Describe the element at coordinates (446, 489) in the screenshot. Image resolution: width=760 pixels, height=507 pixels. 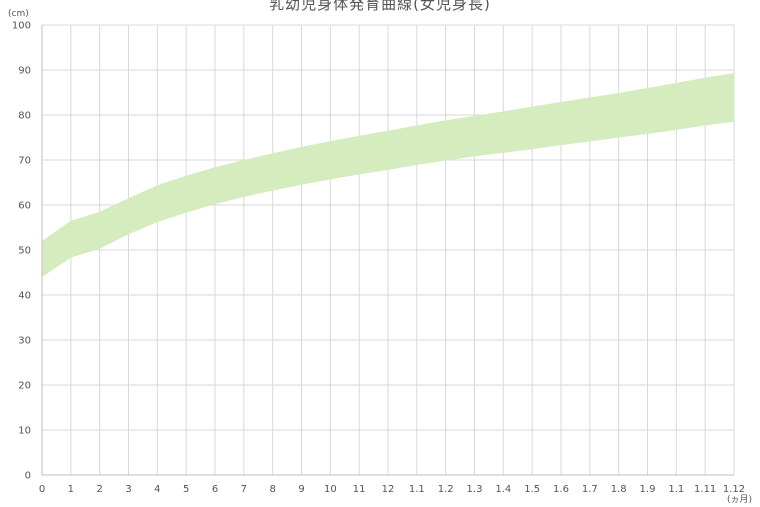
I see `x-tick-label: 1.2` at that location.